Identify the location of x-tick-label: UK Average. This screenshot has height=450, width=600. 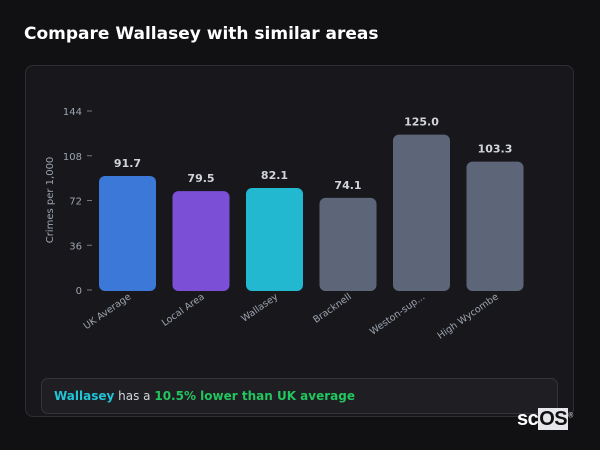
(108, 311).